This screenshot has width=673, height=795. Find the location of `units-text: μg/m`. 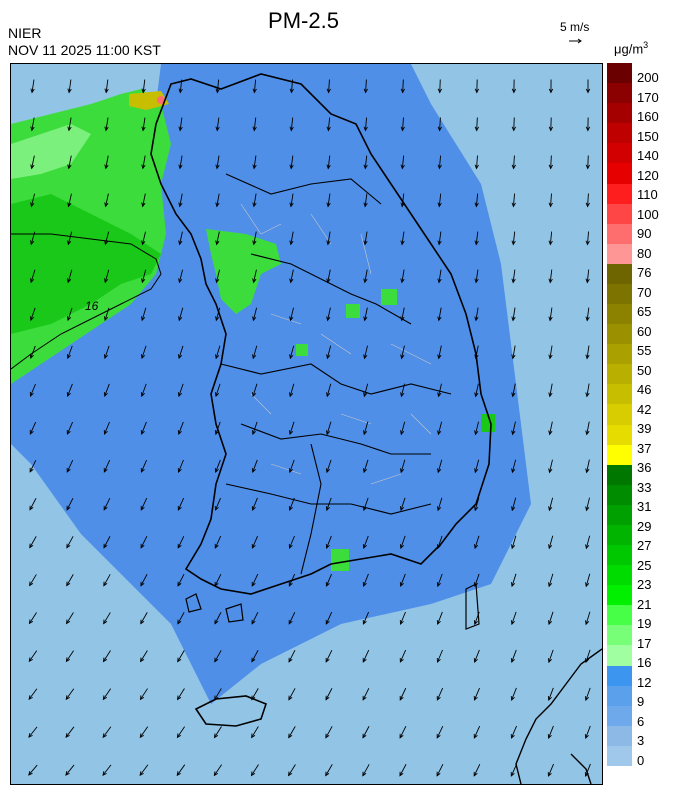

units-text: μg/m is located at coordinates (629, 49).